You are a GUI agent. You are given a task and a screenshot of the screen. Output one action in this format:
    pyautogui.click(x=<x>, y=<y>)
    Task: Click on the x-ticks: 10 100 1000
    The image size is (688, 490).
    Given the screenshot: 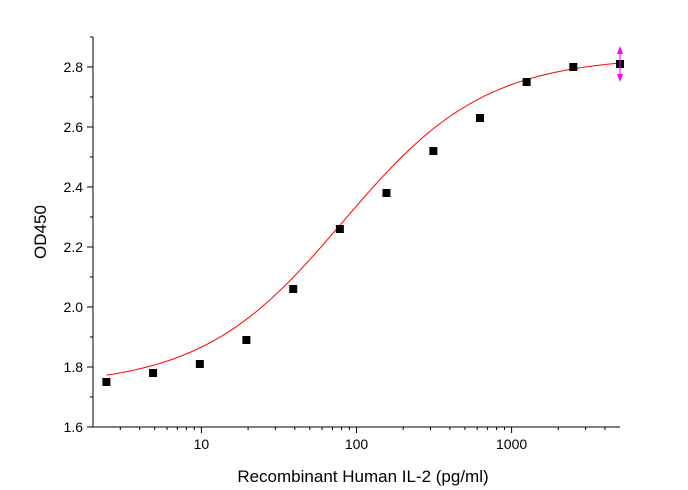 What is the action you would take?
    pyautogui.click(x=362, y=439)
    